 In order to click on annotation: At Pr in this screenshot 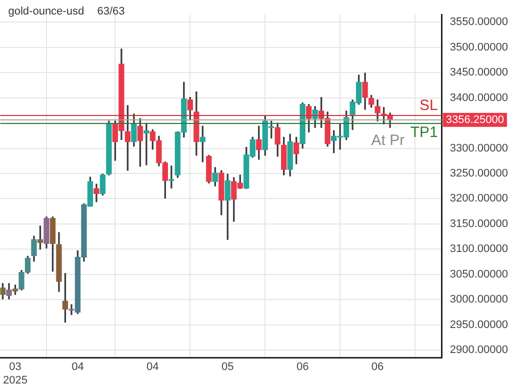, I will do `click(388, 141)`.